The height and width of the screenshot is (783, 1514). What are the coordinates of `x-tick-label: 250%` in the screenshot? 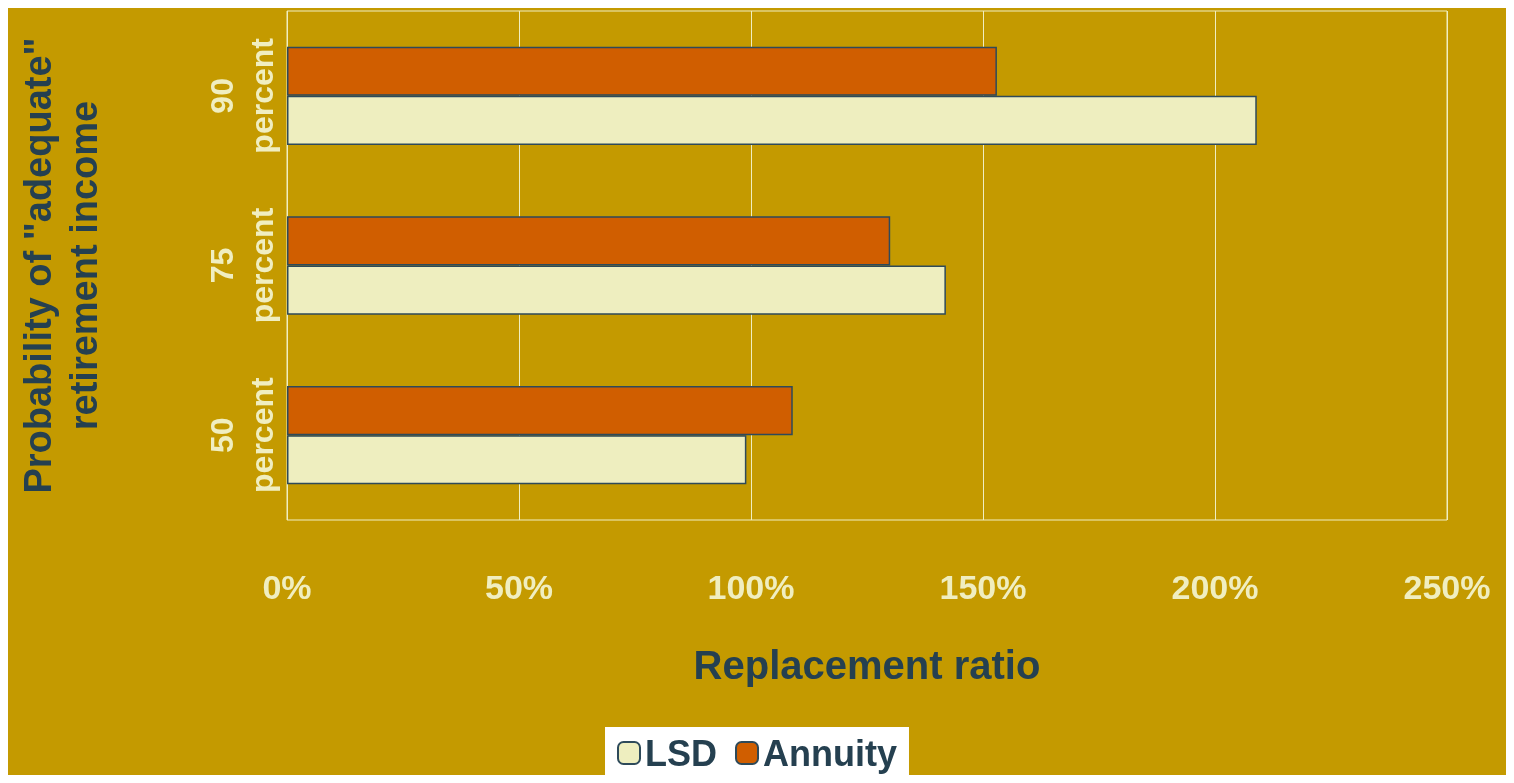 It's located at (1447, 587).